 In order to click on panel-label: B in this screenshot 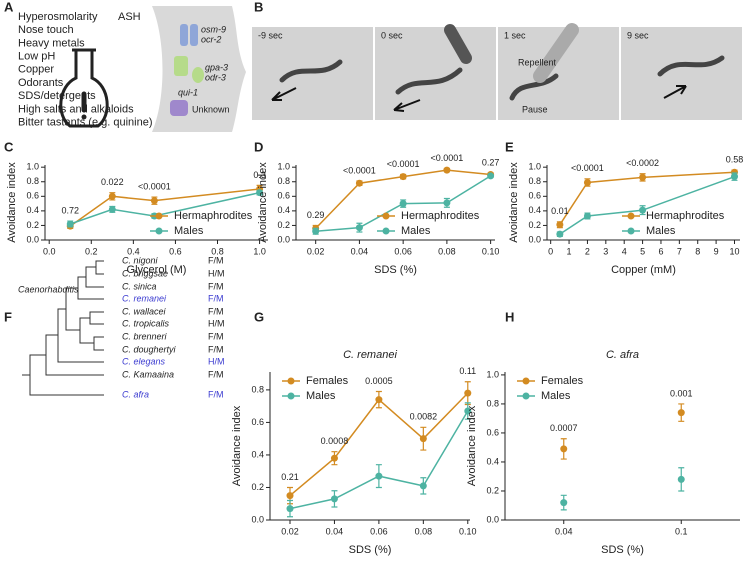, I will do `click(258, 7)`.